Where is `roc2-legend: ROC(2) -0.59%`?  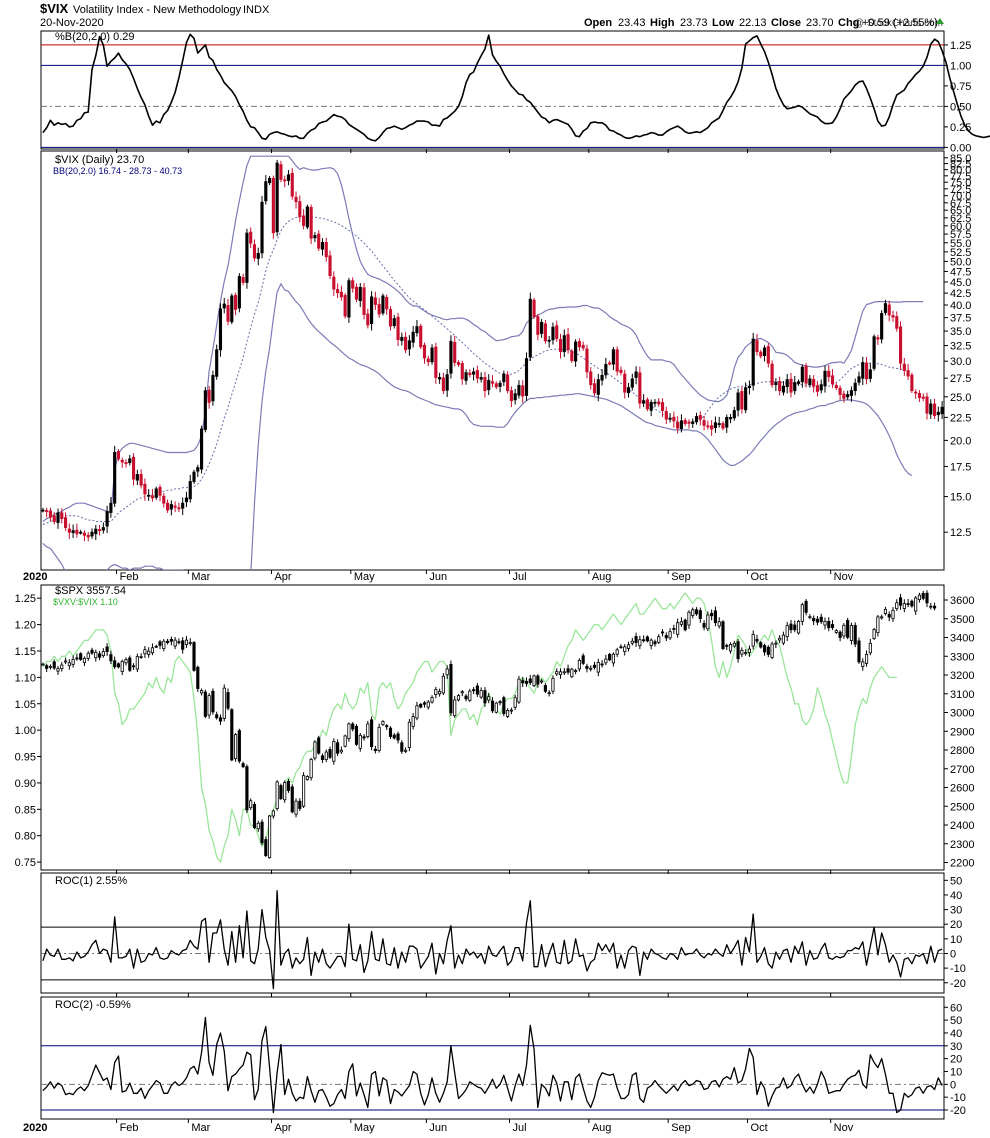
roc2-legend: ROC(2) -0.59% is located at coordinates (93, 1005).